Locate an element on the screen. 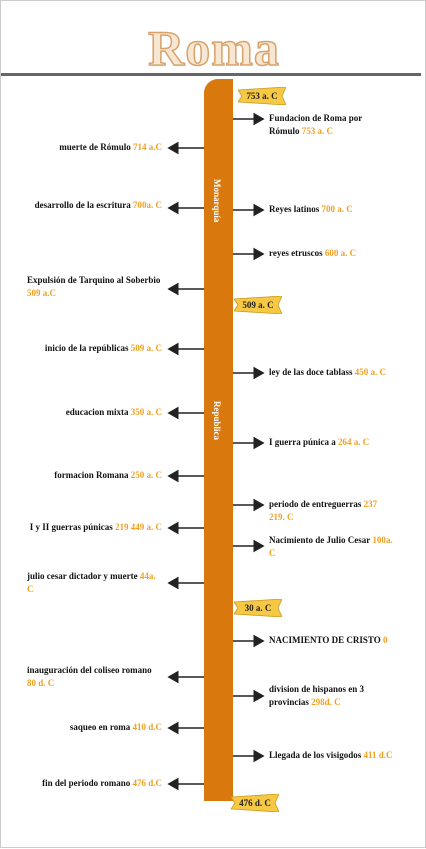  timeline-bar is located at coordinates (218, 440).